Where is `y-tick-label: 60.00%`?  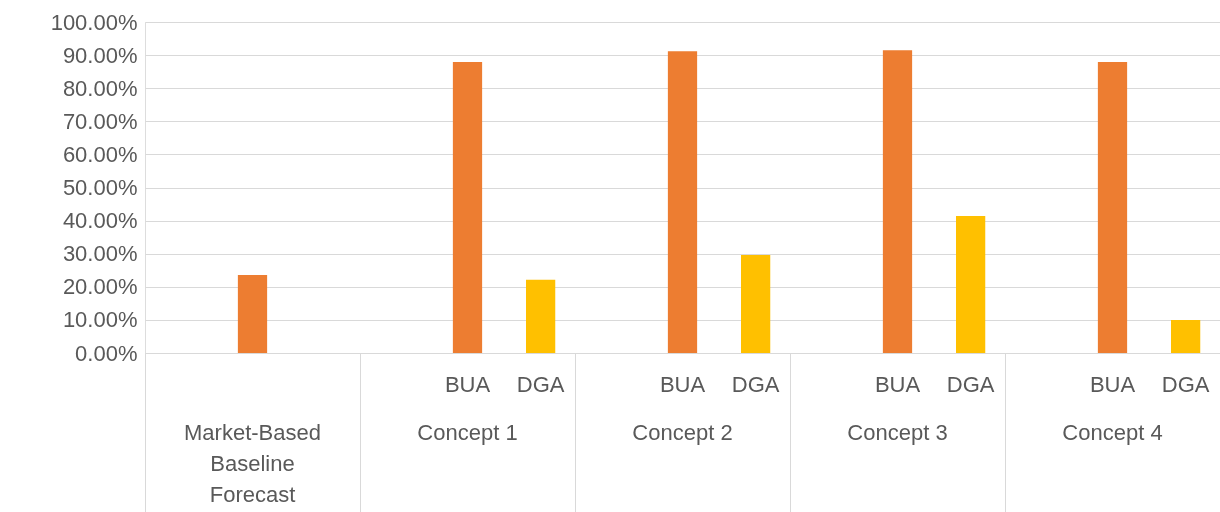 y-tick-label: 60.00% is located at coordinates (100, 154).